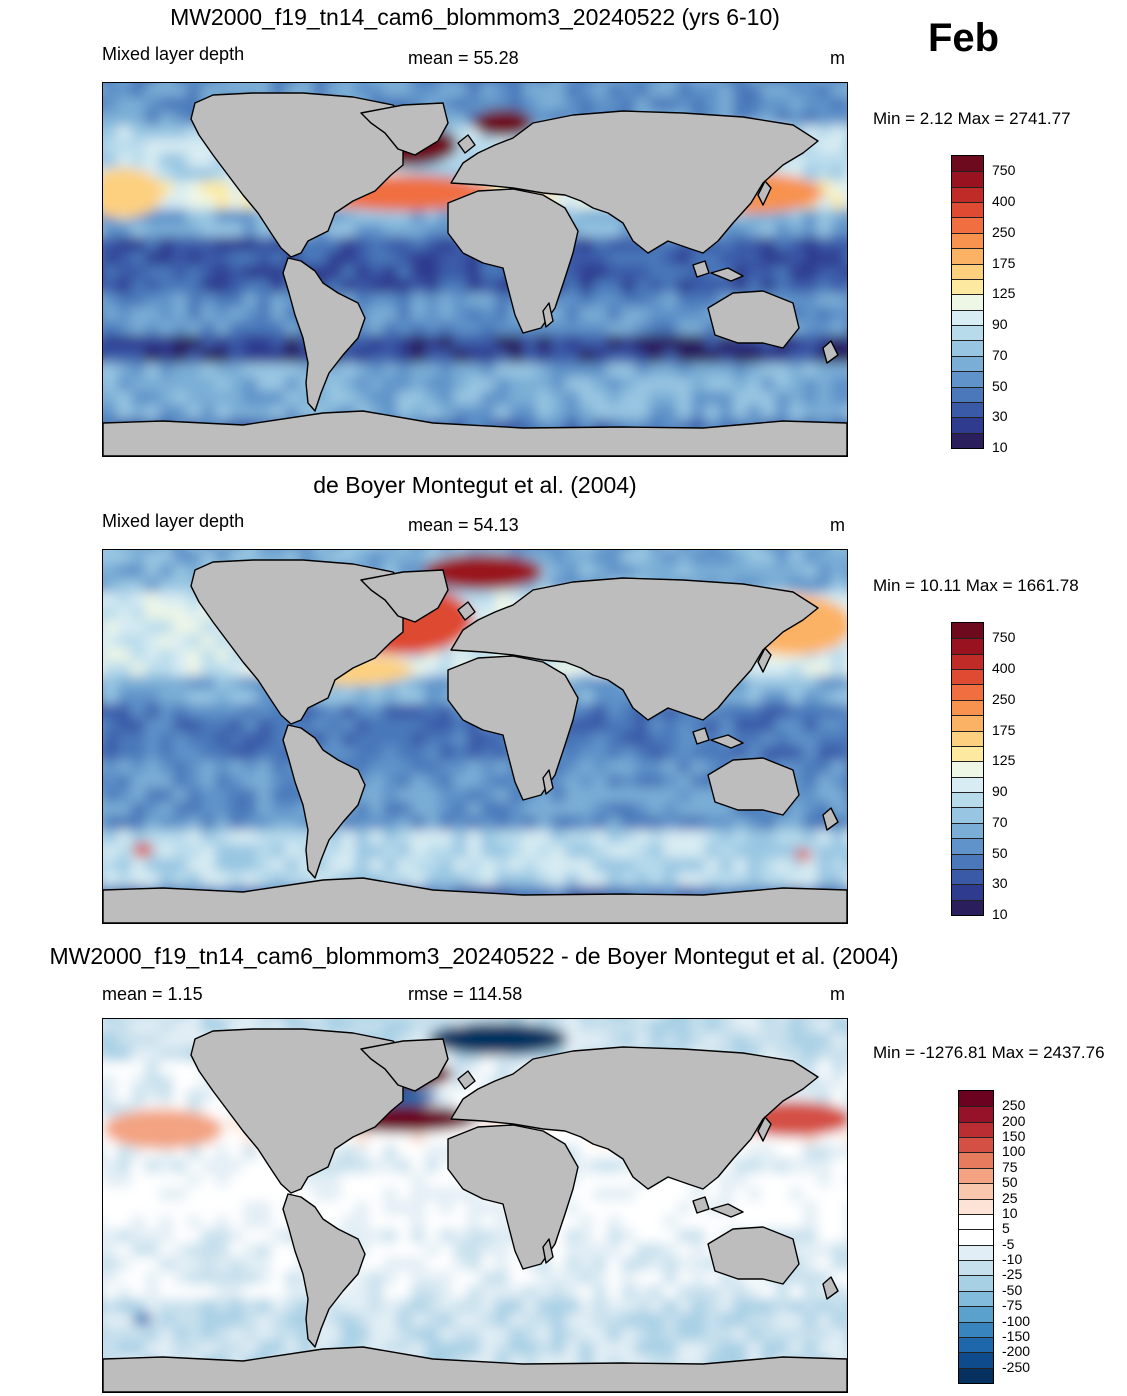 The width and height of the screenshot is (1127, 1396). Describe the element at coordinates (1000, 821) in the screenshot. I see `colorbar-tick-label: 70` at that location.